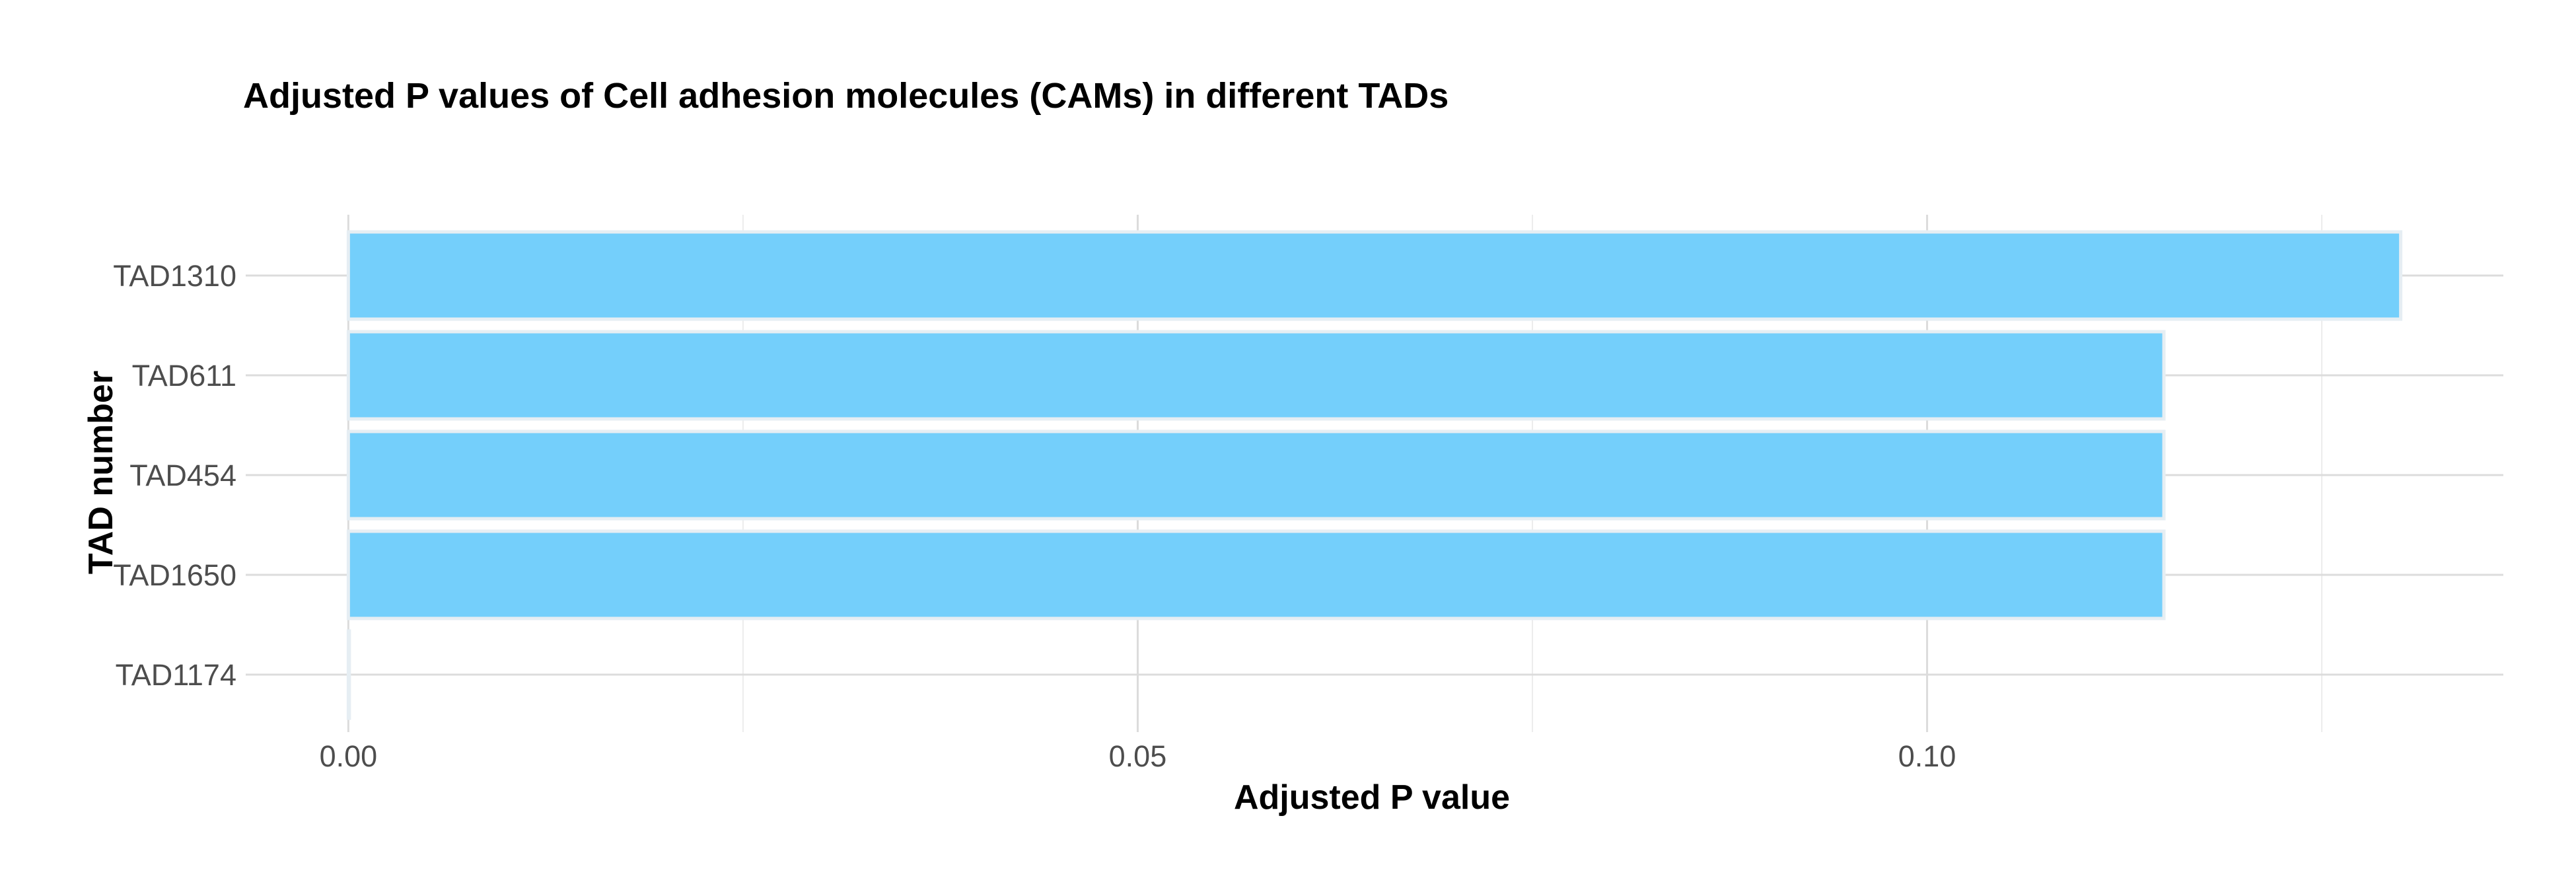 The height and width of the screenshot is (892, 2576). What do you see at coordinates (1372, 797) in the screenshot?
I see `x-axis-title: Adjusted P value` at bounding box center [1372, 797].